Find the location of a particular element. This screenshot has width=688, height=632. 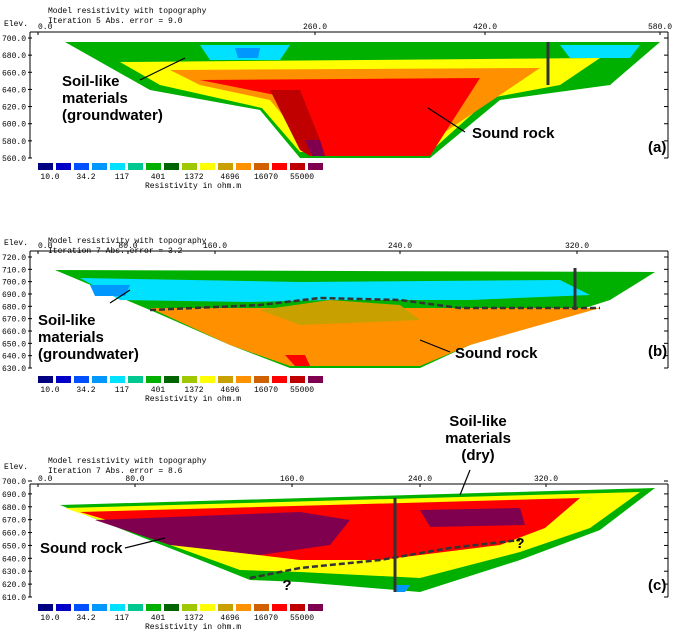

x-tick-label: 80.0 is located at coordinates (127, 246).